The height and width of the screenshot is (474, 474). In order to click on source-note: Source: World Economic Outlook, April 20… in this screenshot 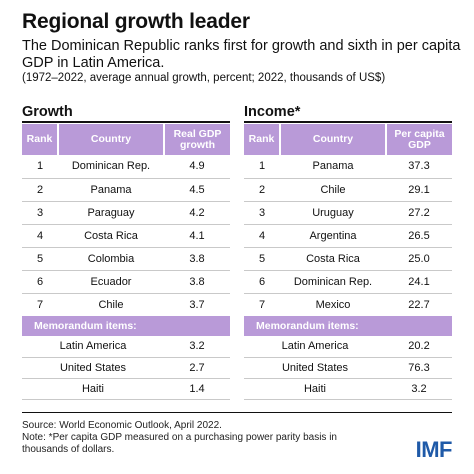, I will do `click(122, 425)`.